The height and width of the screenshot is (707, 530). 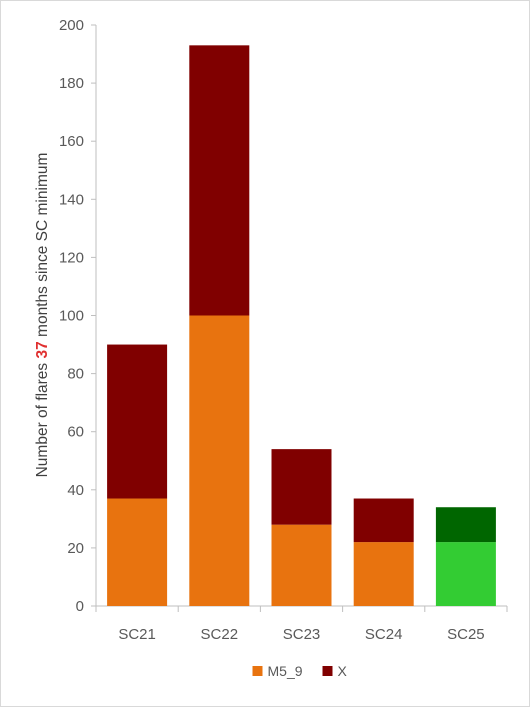 What do you see at coordinates (466, 634) in the screenshot?
I see `x-tick-label: SC25` at bounding box center [466, 634].